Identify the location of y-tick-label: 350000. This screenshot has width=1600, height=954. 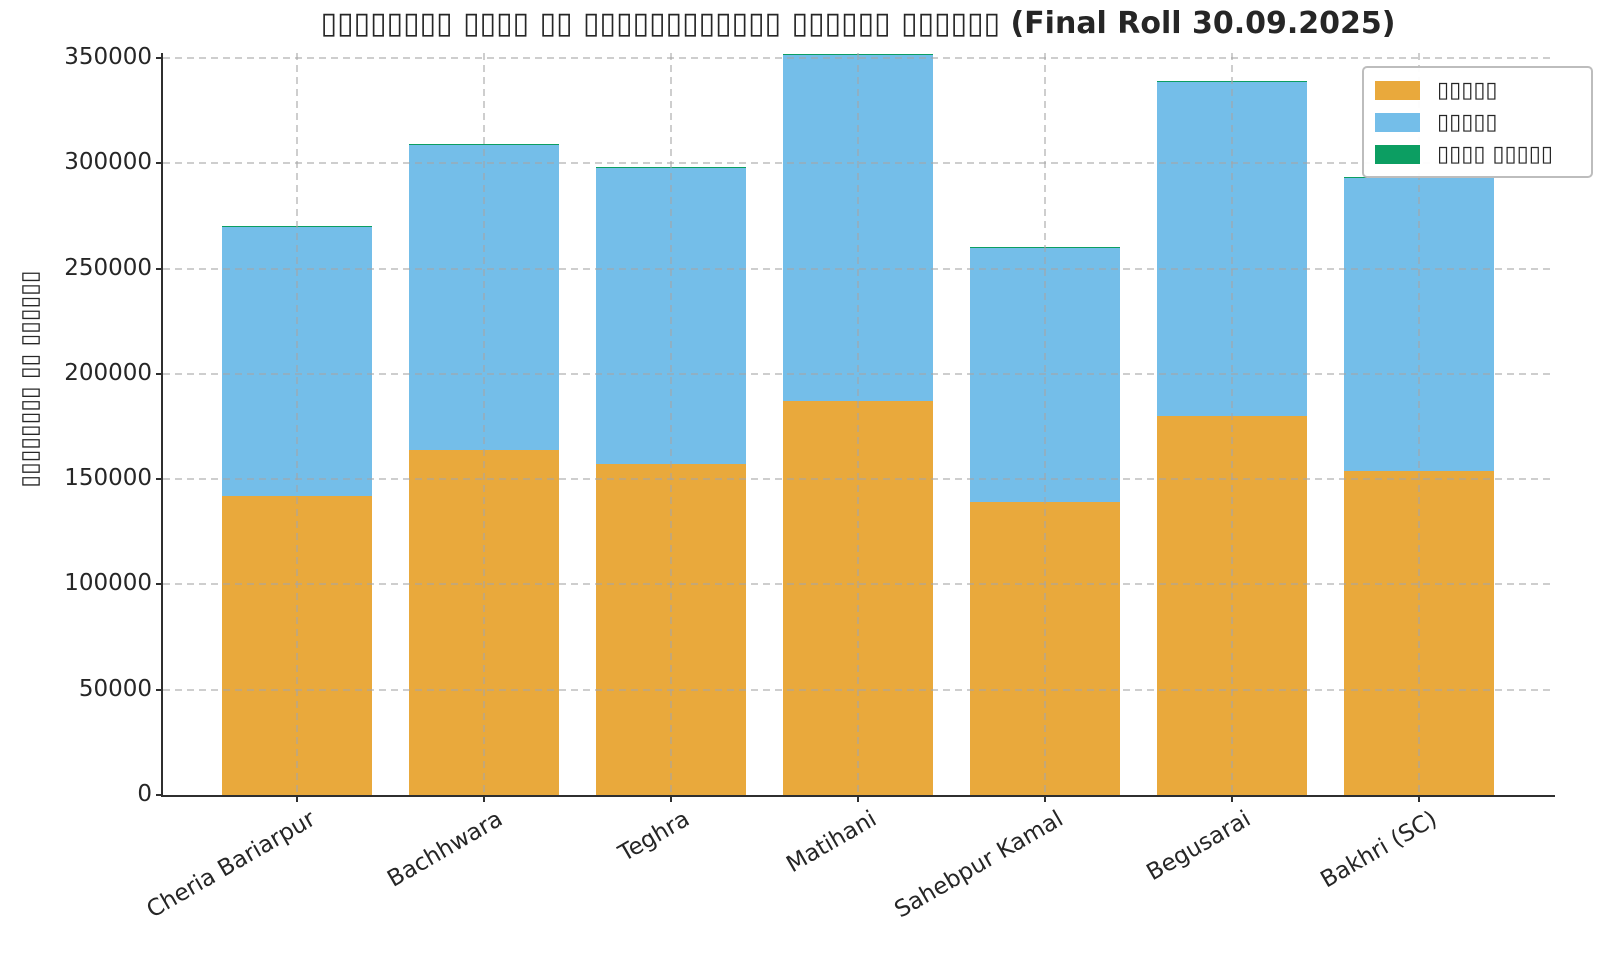
(108, 57).